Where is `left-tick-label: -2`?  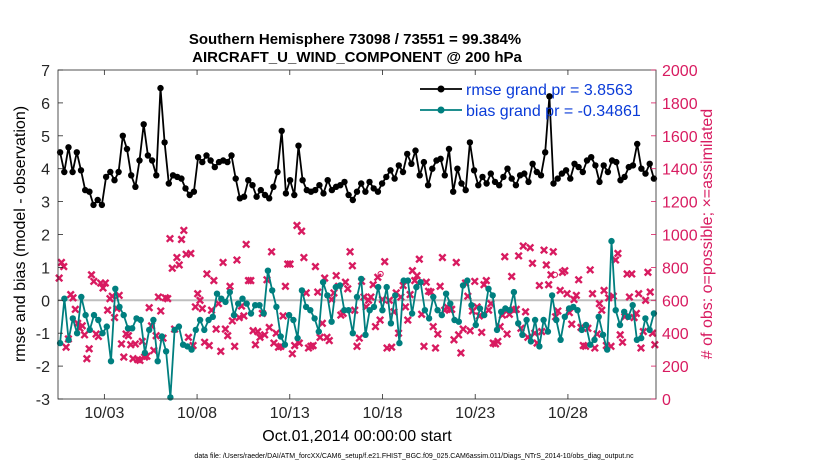 left-tick-label: -2 is located at coordinates (43, 367).